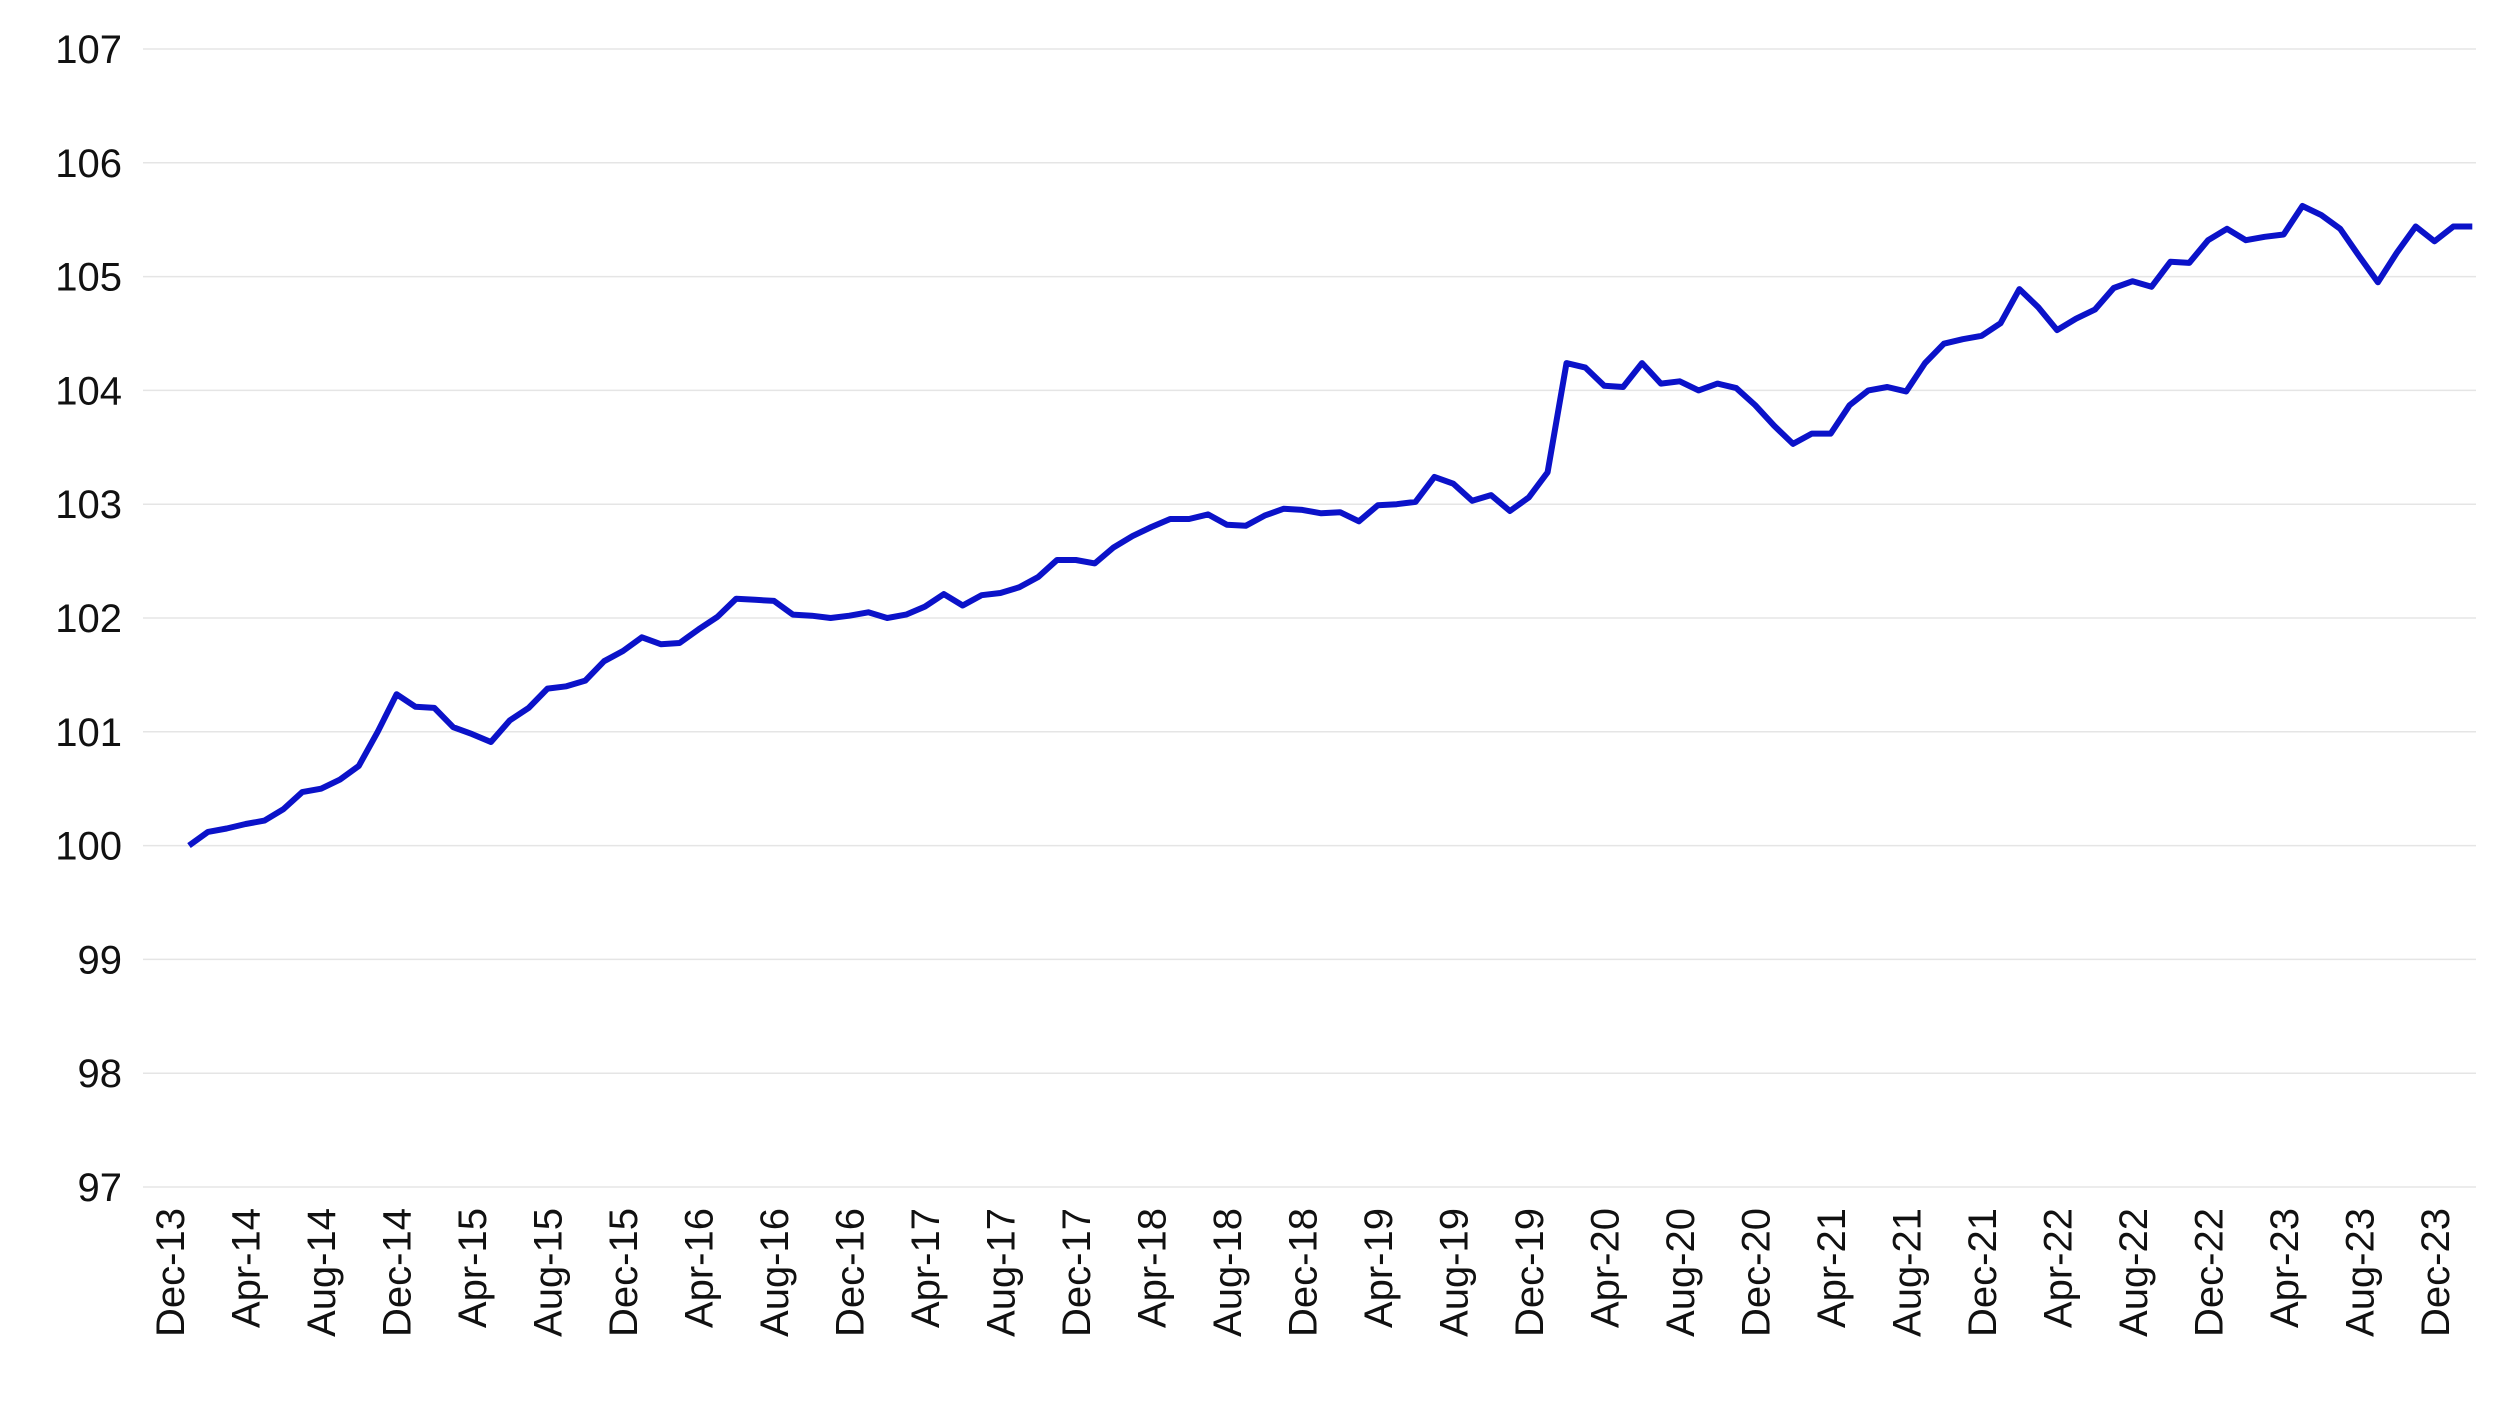  I want to click on y-tick-label: 99, so click(100, 960).